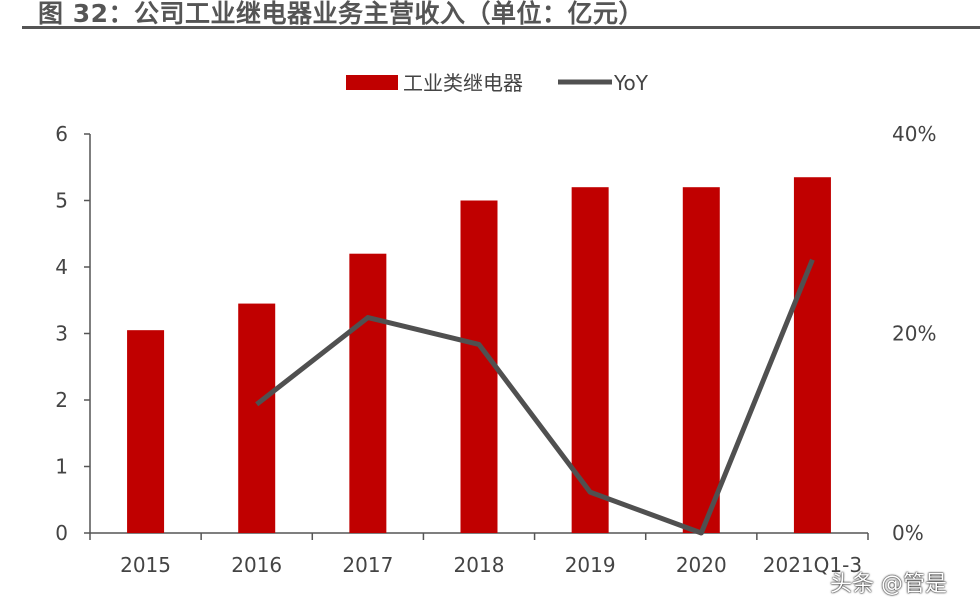 The width and height of the screenshot is (980, 610). I want to click on chart-title: 图 32：公司工业继电器业务主营收入（单位：亿元）, so click(341, 14).